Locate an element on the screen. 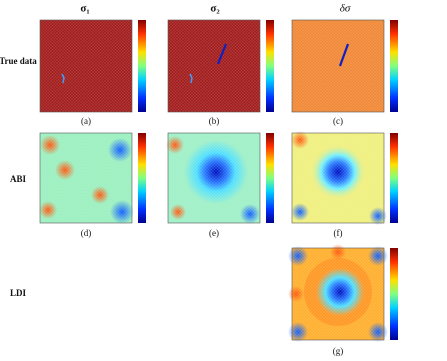 Image resolution: width=447 pixels, height=361 pixels. panel-g is located at coordinates (343, 293).